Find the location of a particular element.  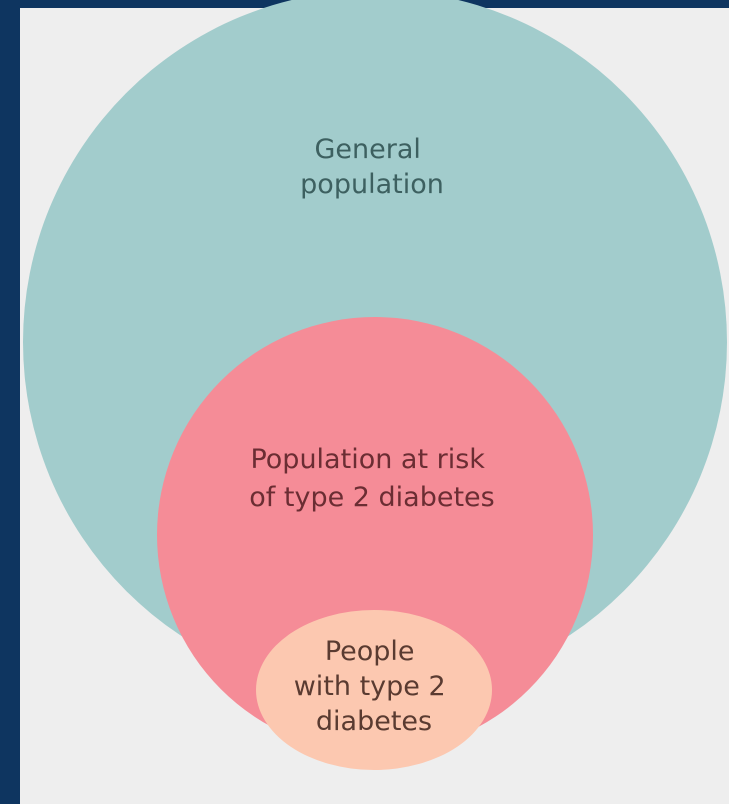

with-diabetes-ellipse is located at coordinates (374, 690).